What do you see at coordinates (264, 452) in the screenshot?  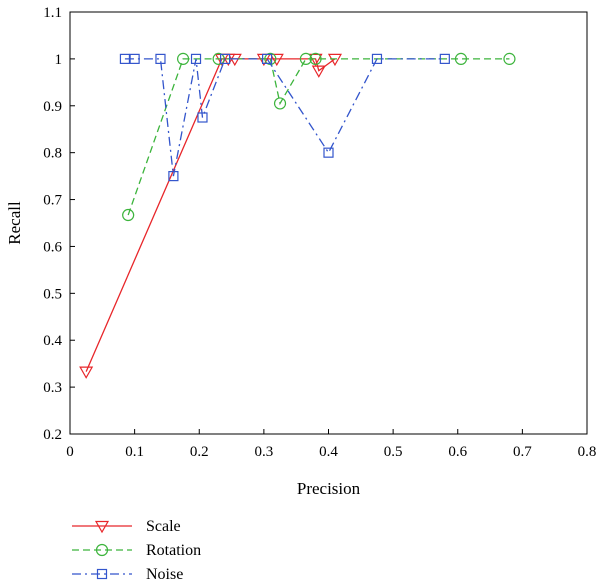 I see `x-tick-label: 0.3` at bounding box center [264, 452].